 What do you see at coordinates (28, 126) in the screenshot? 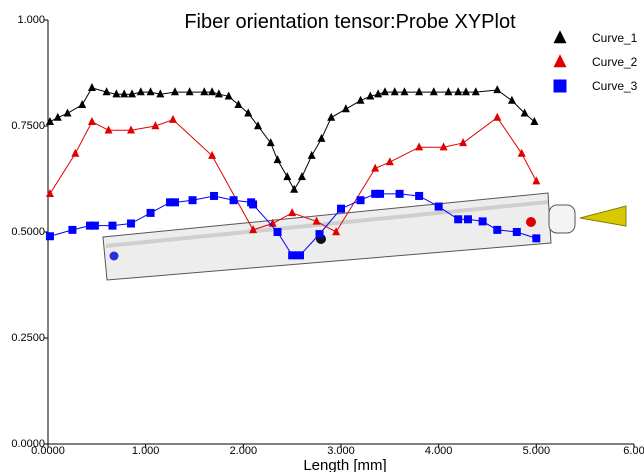
I see `y-tick-label: 0.7500` at bounding box center [28, 126].